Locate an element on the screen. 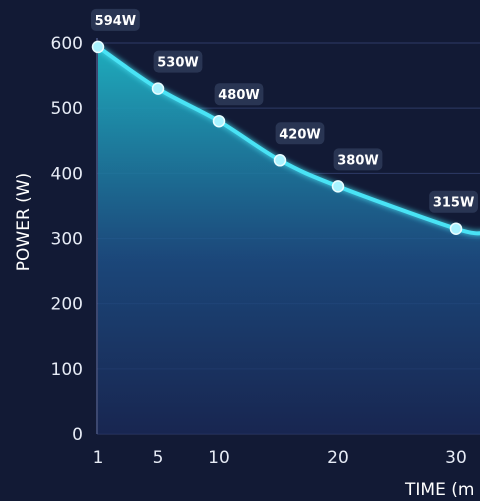 The width and height of the screenshot is (480, 501). data-label-text: 315W is located at coordinates (453, 203).